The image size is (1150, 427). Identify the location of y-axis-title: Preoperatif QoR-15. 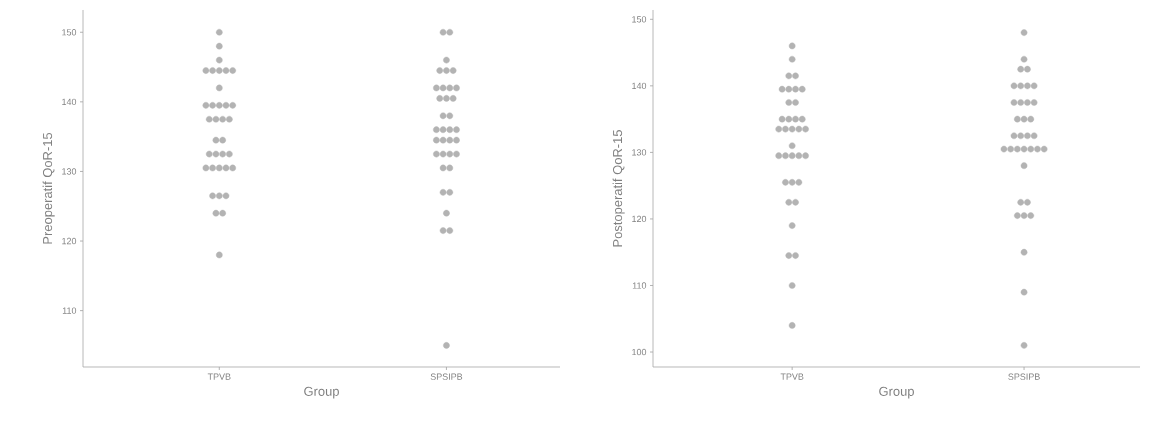
(48, 188).